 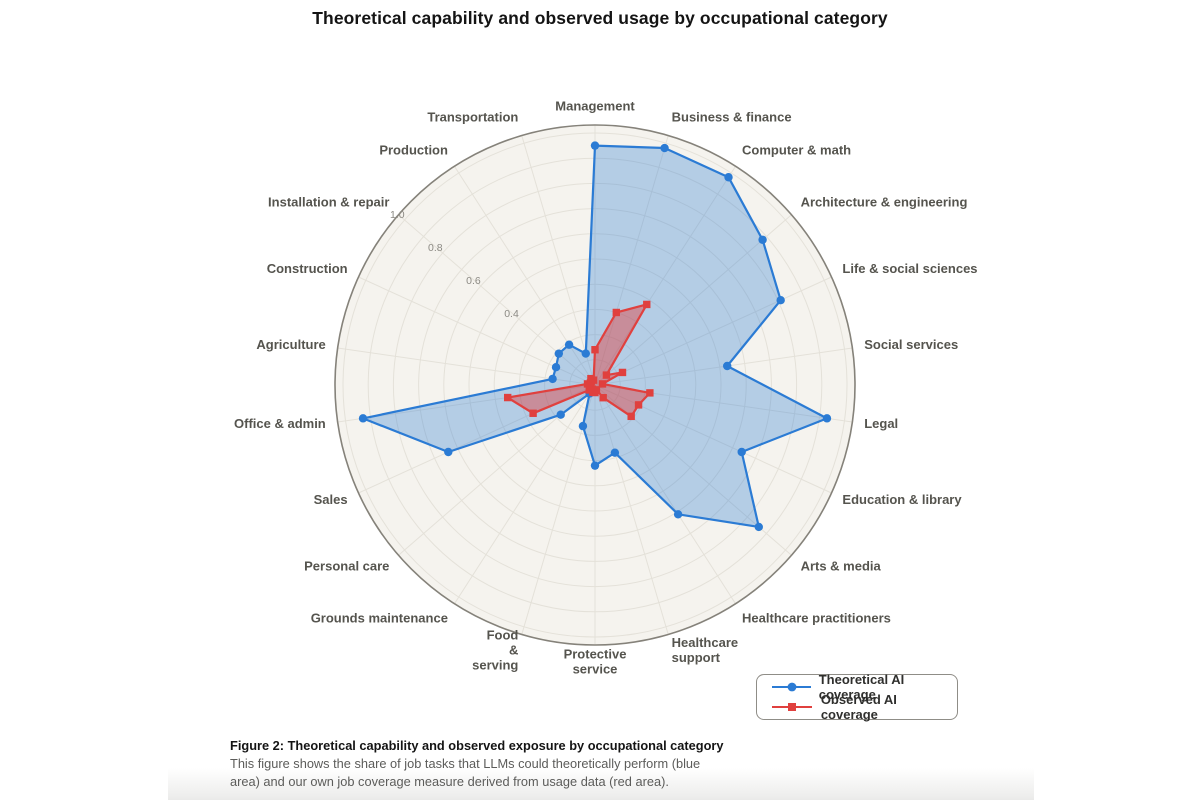 I want to click on legend-item-theoretical: Theoretical AI coverage, so click(x=864, y=687).